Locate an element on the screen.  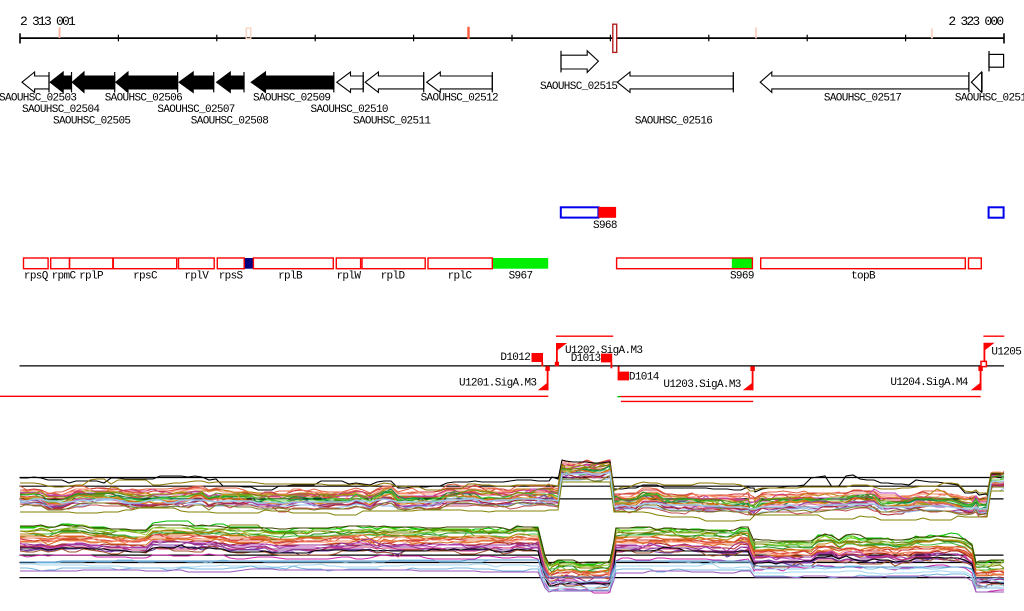
svg-text: rplC is located at coordinates (460, 276).